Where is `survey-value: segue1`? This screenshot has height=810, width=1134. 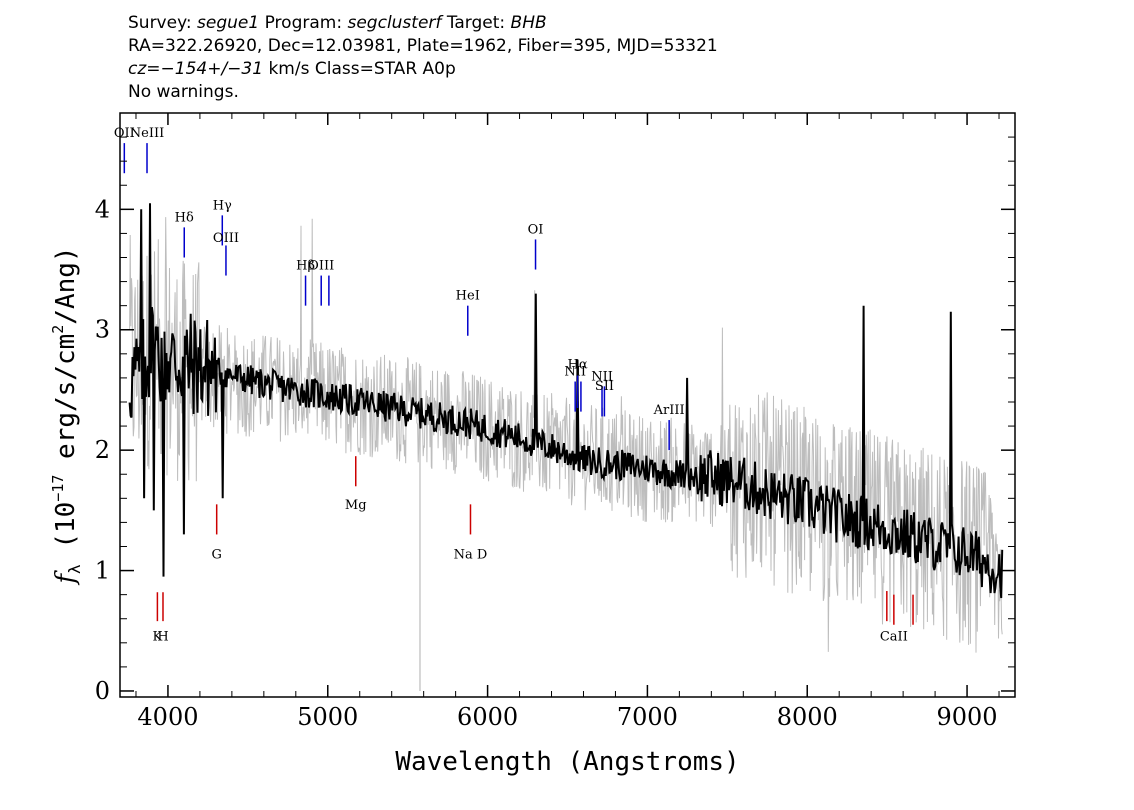 survey-value: segue1 is located at coordinates (228, 23).